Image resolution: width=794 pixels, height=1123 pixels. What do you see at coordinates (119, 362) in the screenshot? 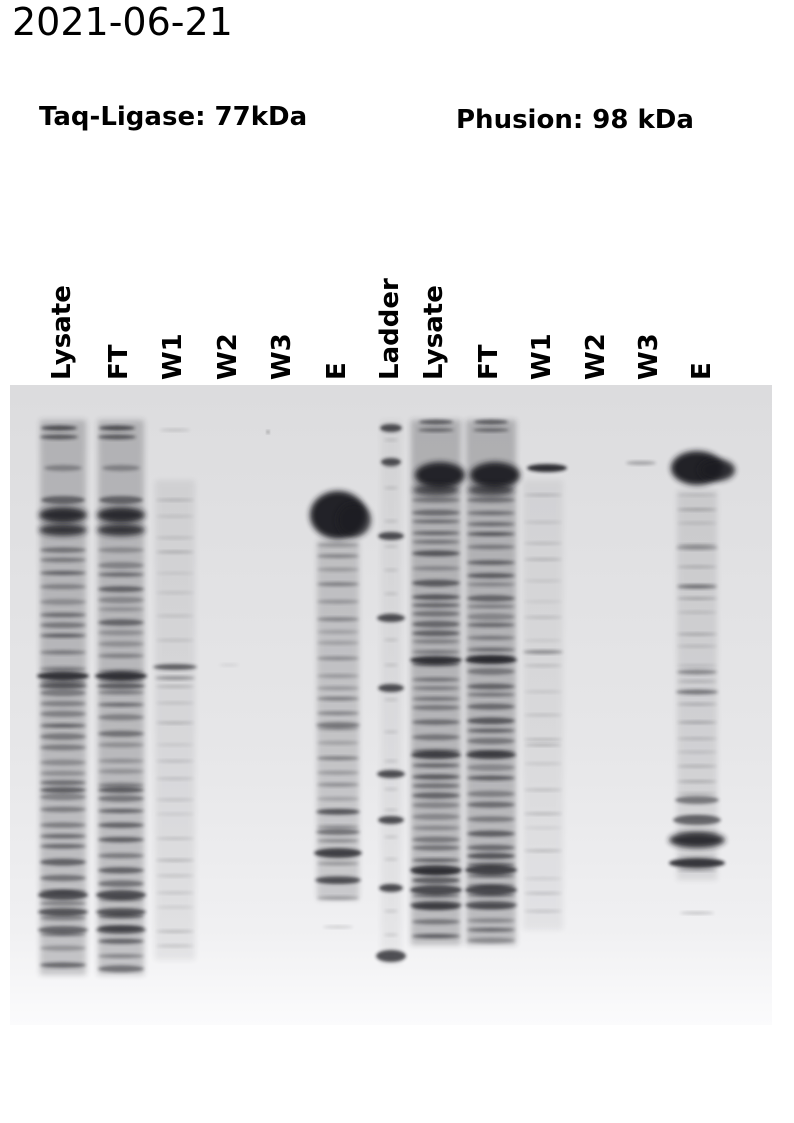
I see `lane-label: FT` at bounding box center [119, 362].